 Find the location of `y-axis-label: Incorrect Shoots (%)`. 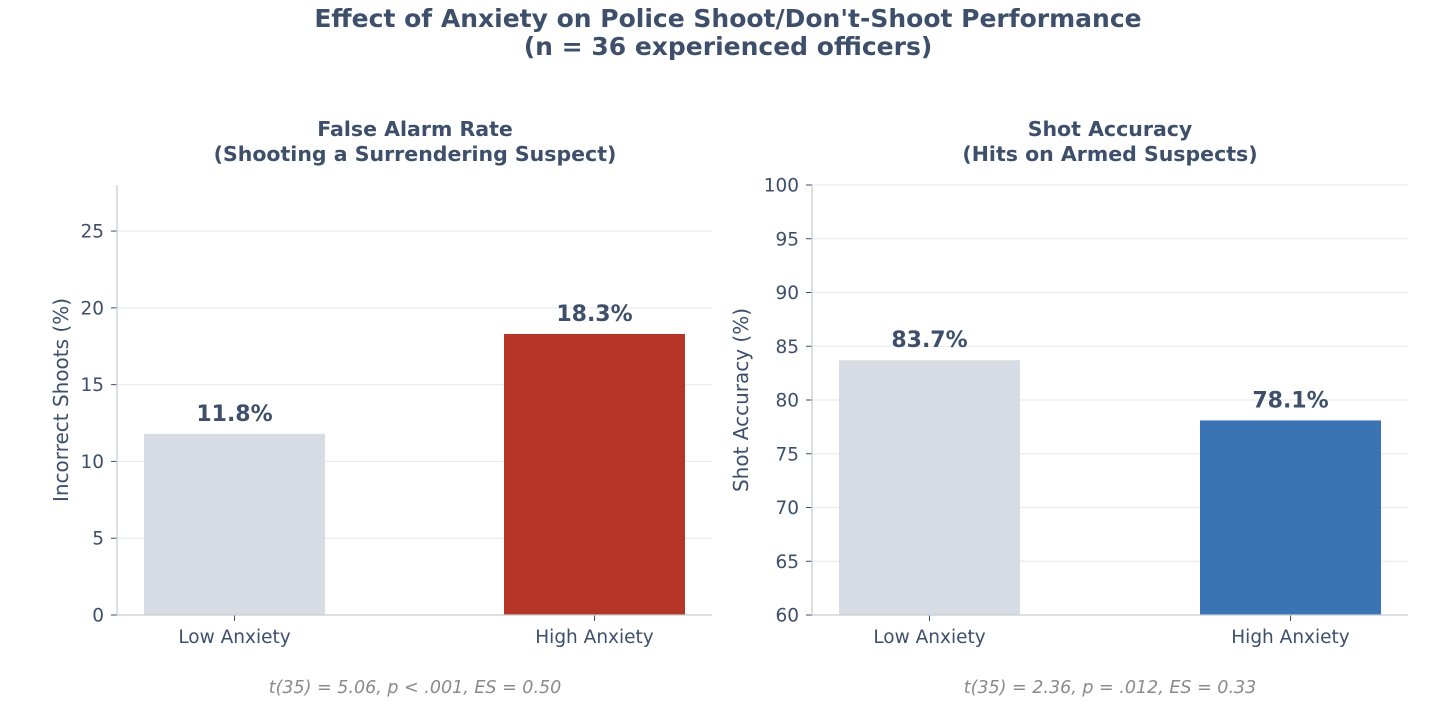

y-axis-label: Incorrect Shoots (%) is located at coordinates (61, 400).